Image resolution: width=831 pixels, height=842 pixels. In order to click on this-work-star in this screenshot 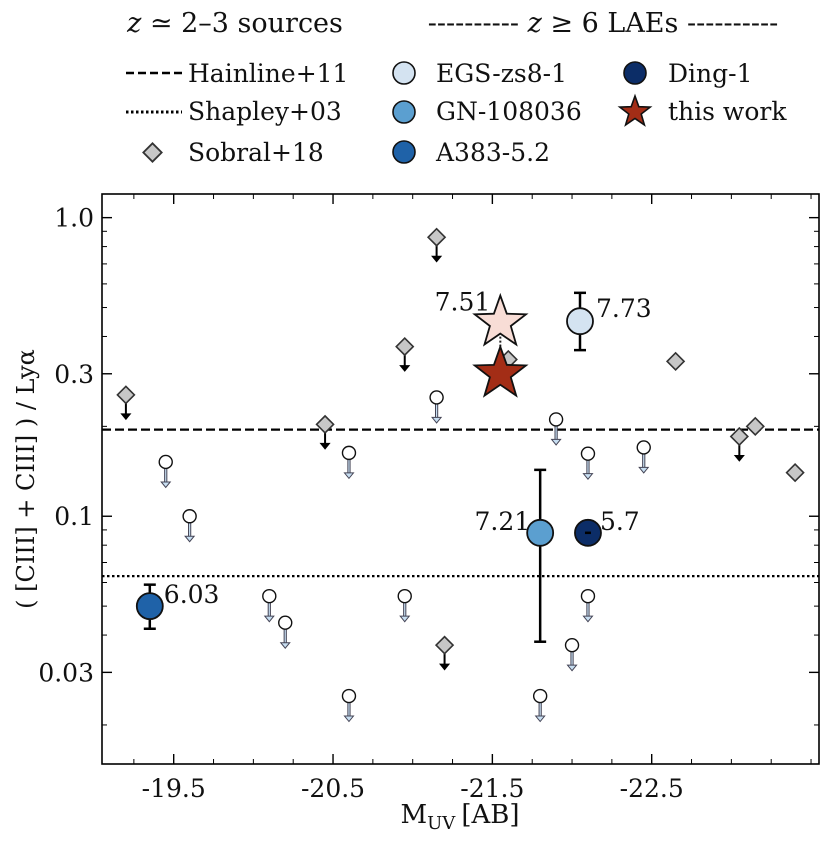, I will do `click(500, 371)`.